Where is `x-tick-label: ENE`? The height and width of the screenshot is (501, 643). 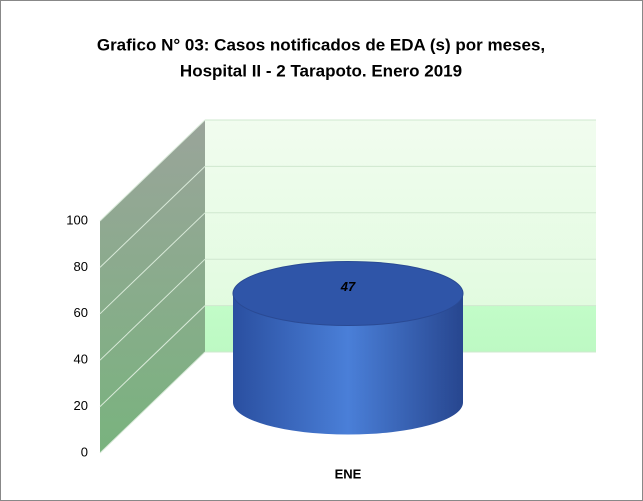 x-tick-label: ENE is located at coordinates (348, 473).